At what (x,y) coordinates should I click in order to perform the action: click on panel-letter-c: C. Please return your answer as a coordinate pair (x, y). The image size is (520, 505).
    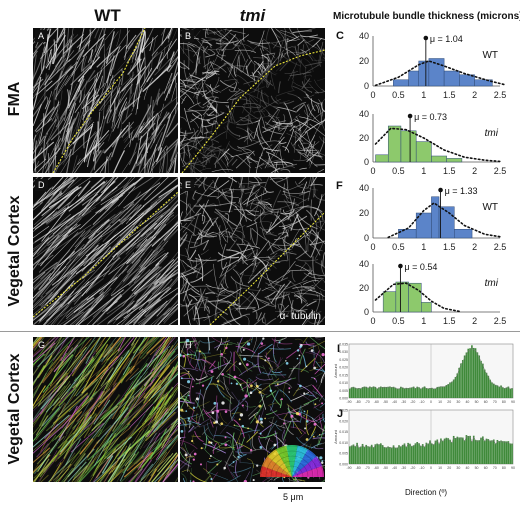
    Looking at the image, I should click on (340, 36).